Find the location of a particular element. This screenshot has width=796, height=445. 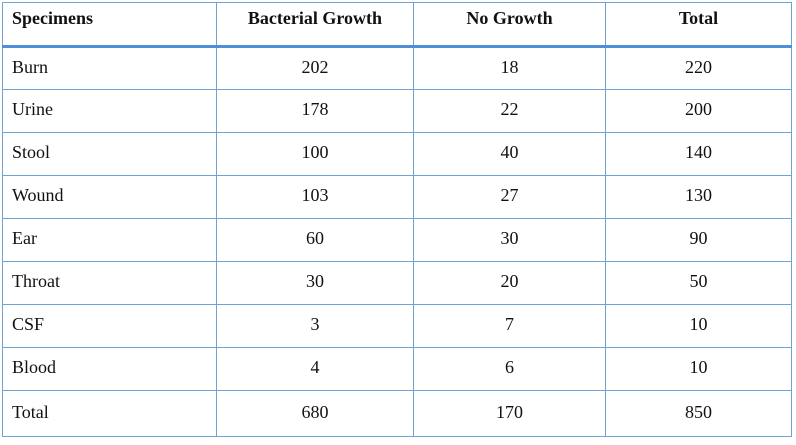

table-row: Burn 202 18 220 is located at coordinates (397, 68).